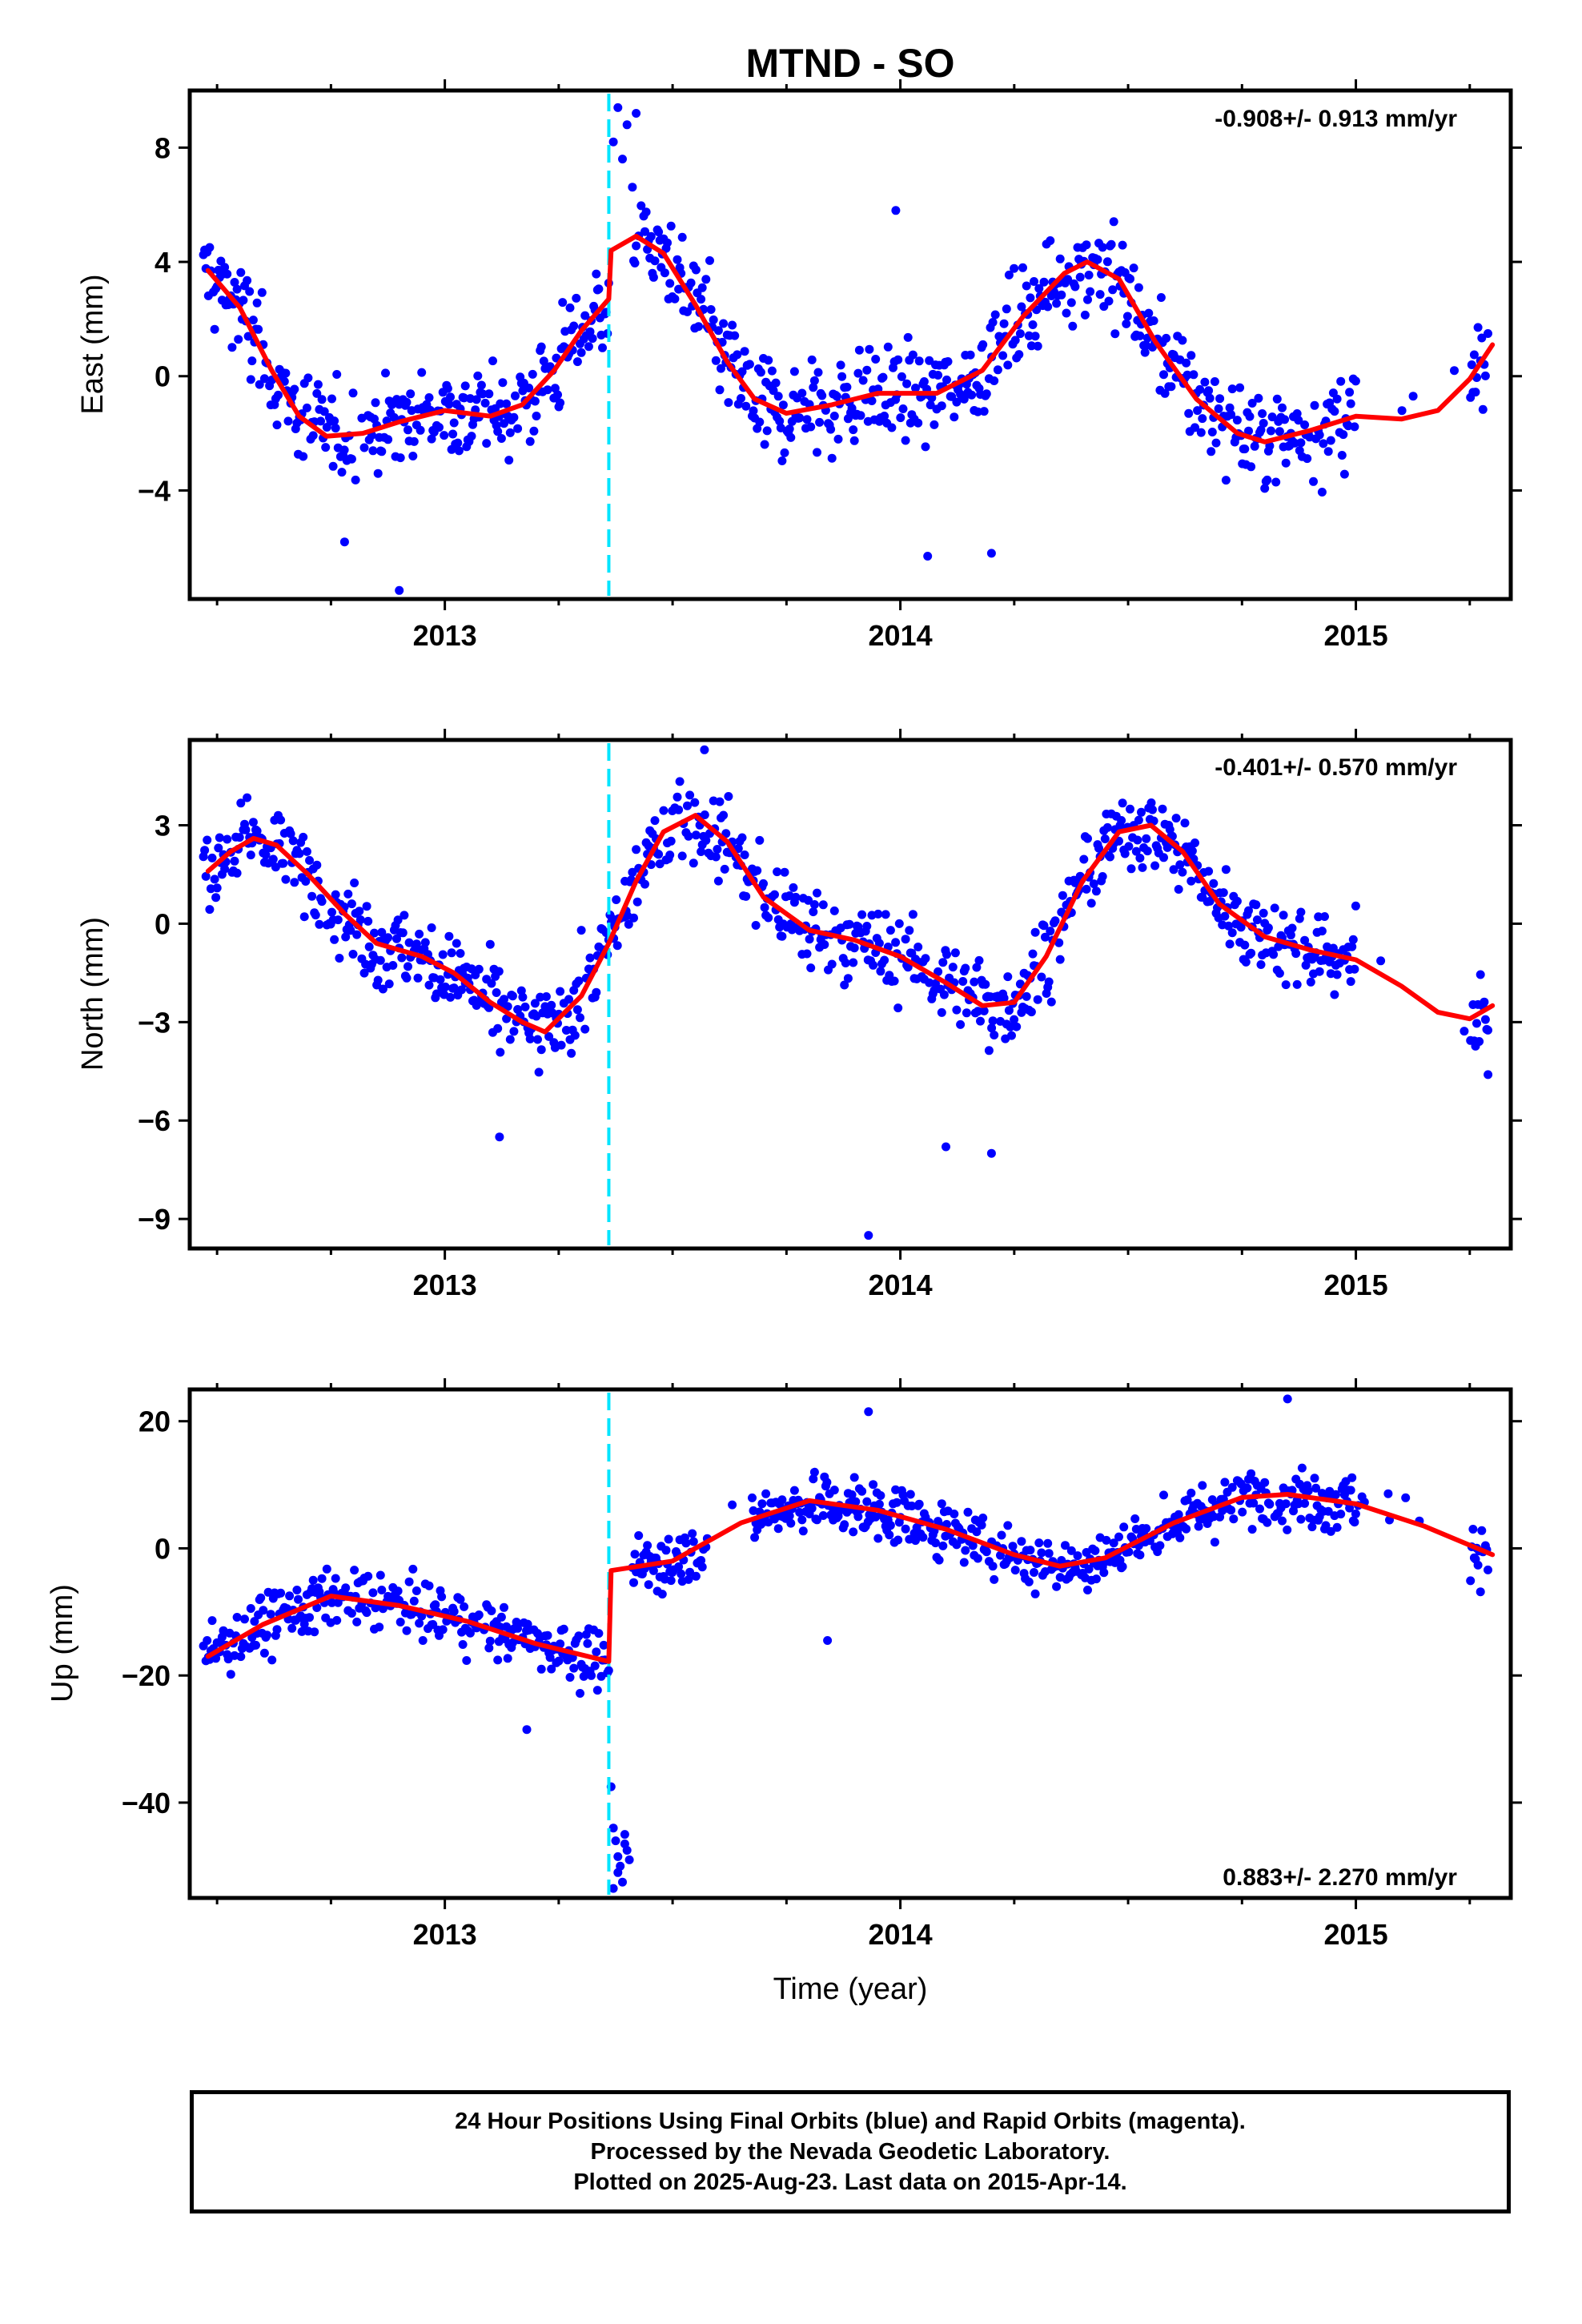 The image size is (1582, 2324). What do you see at coordinates (1340, 1877) in the screenshot?
I see `rate-label-up: 0.883+/- 2.270 mm/yr` at bounding box center [1340, 1877].